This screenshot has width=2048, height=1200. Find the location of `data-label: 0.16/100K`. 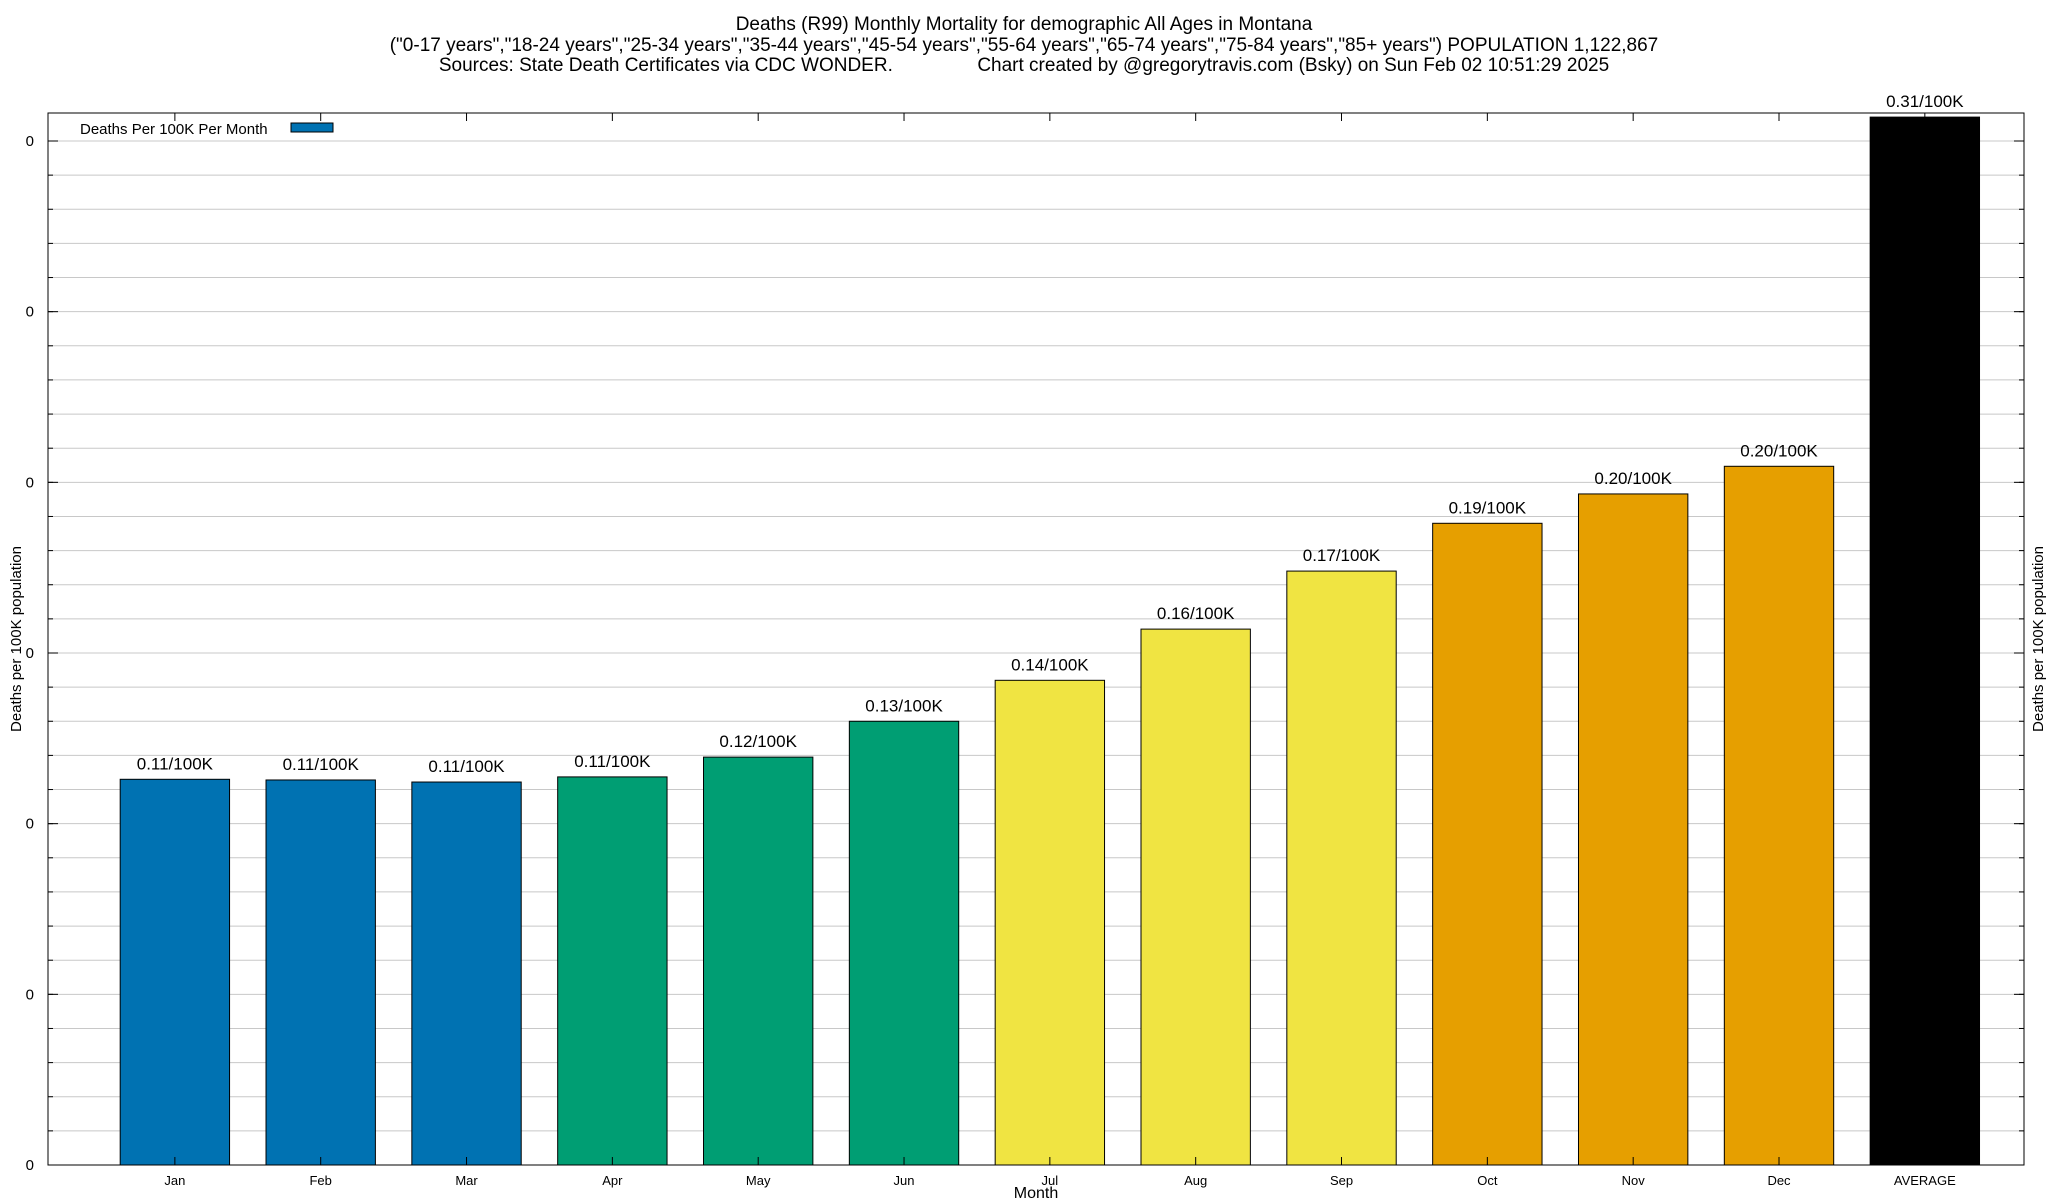

data-label: 0.16/100K is located at coordinates (1196, 613).